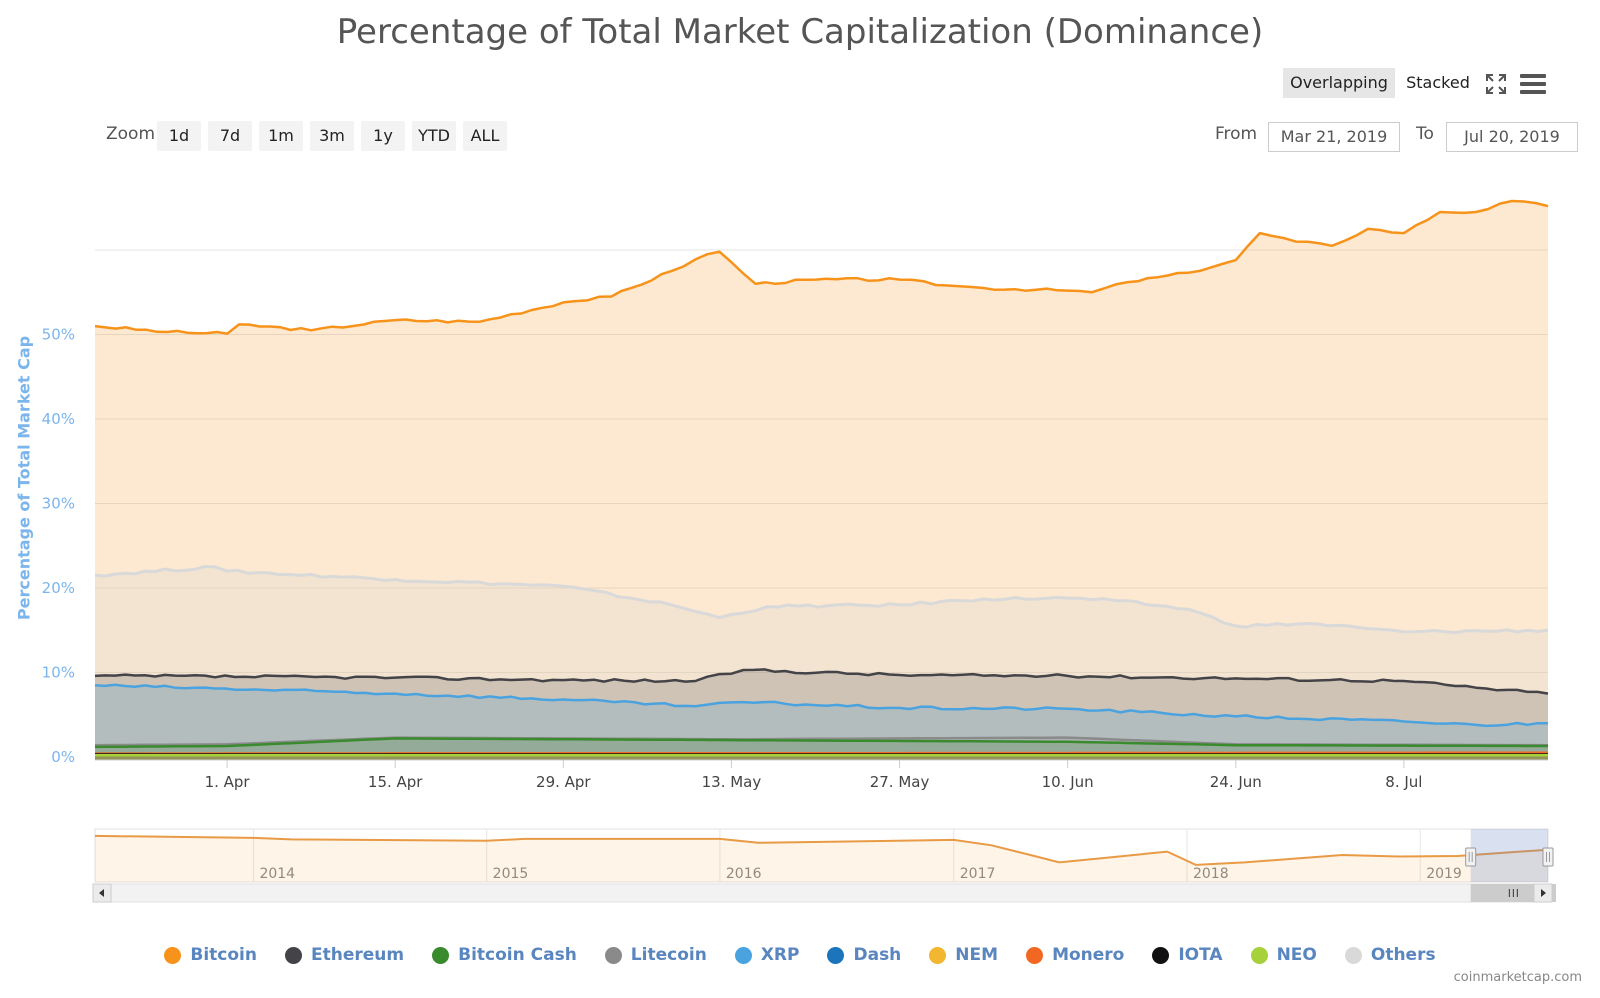 This screenshot has width=1600, height=998. I want to click on x-tick-label: 1. Apr, so click(228, 782).